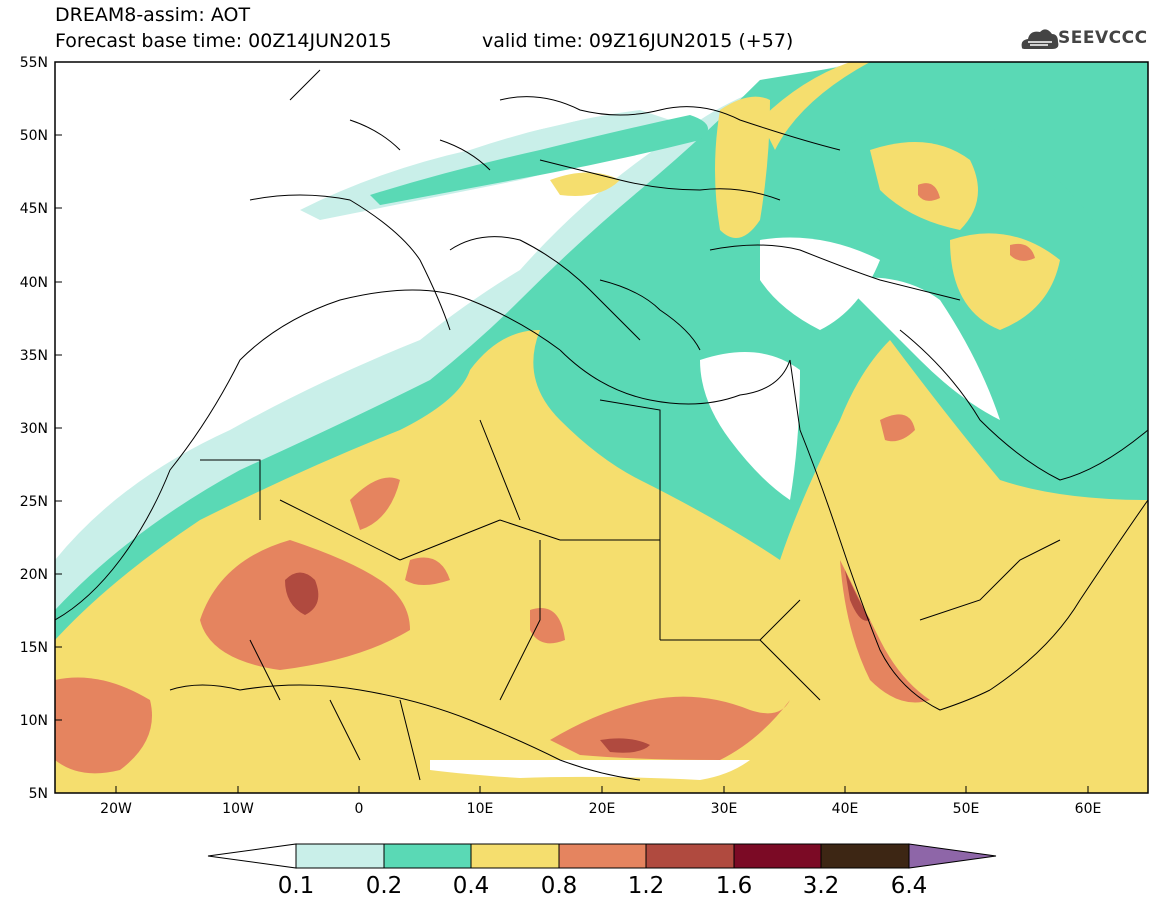  What do you see at coordinates (34, 648) in the screenshot?
I see `lat-label: 15N` at bounding box center [34, 648].